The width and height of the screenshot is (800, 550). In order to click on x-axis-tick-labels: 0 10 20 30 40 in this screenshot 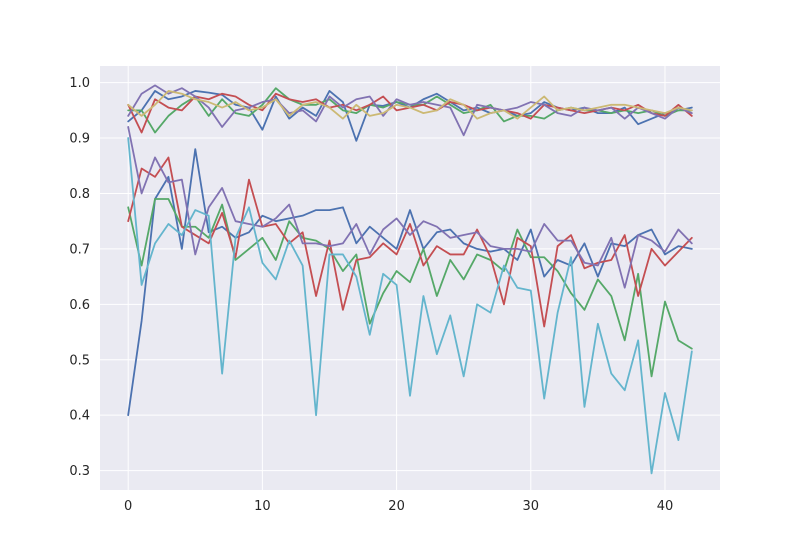, I will do `click(398, 506)`.